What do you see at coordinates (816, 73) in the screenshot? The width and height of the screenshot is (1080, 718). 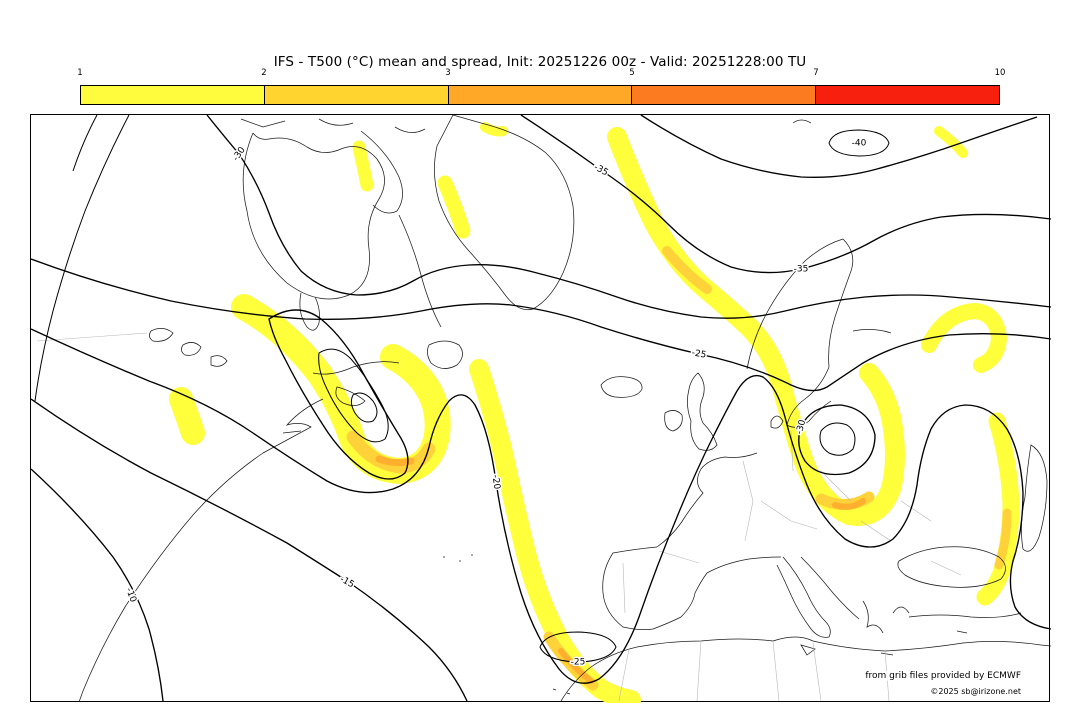 I see `colorbar-tick-label: 7` at bounding box center [816, 73].